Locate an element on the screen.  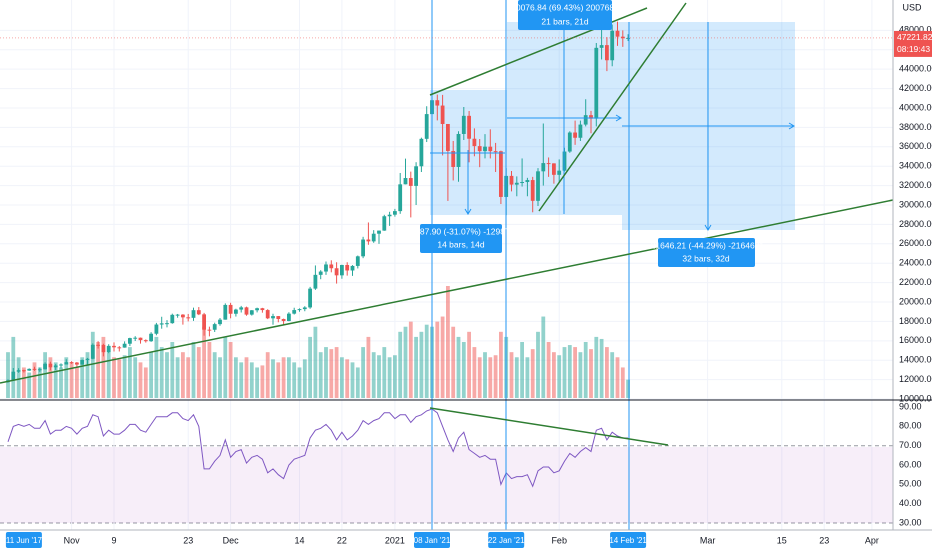
y-tick-label: 24000.00 is located at coordinates (915, 263).